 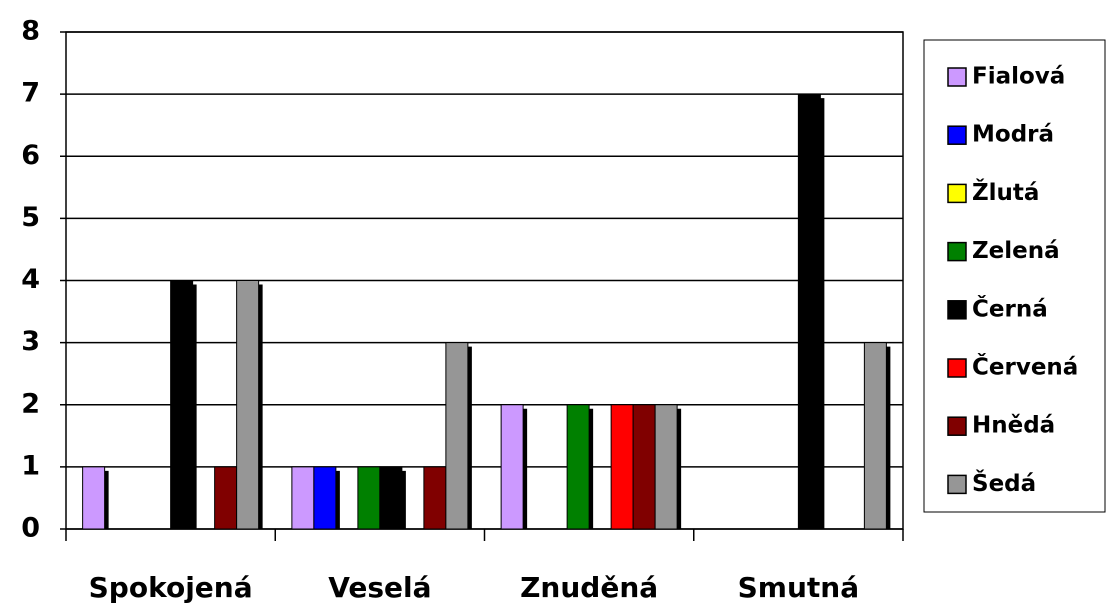 What do you see at coordinates (30, 31) in the screenshot?
I see `y-tick-label: 8` at bounding box center [30, 31].